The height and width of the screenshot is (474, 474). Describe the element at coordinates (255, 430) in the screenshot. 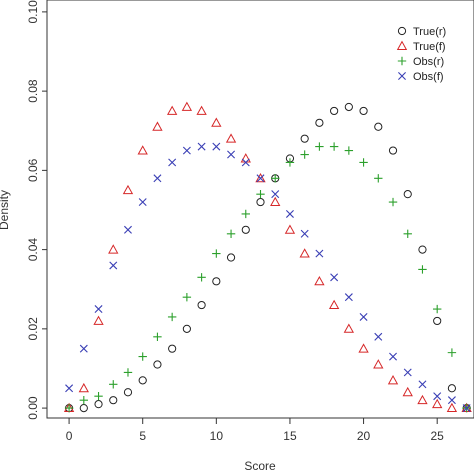

I see `x-axis: 0 5 10 15 20 25` at that location.